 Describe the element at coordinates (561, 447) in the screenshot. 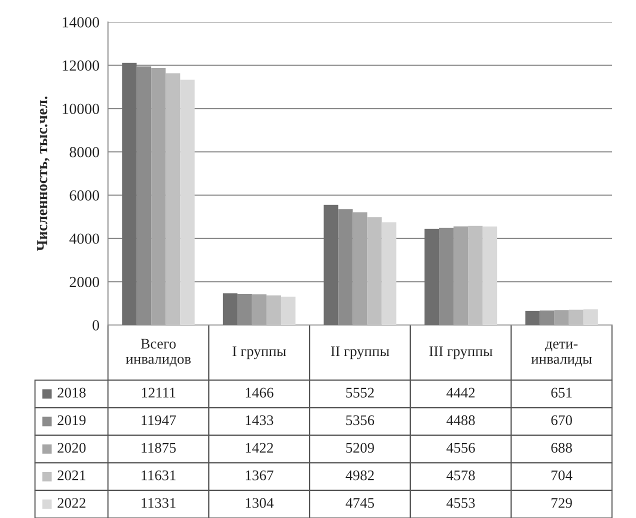

I see `data-label: 688` at that location.